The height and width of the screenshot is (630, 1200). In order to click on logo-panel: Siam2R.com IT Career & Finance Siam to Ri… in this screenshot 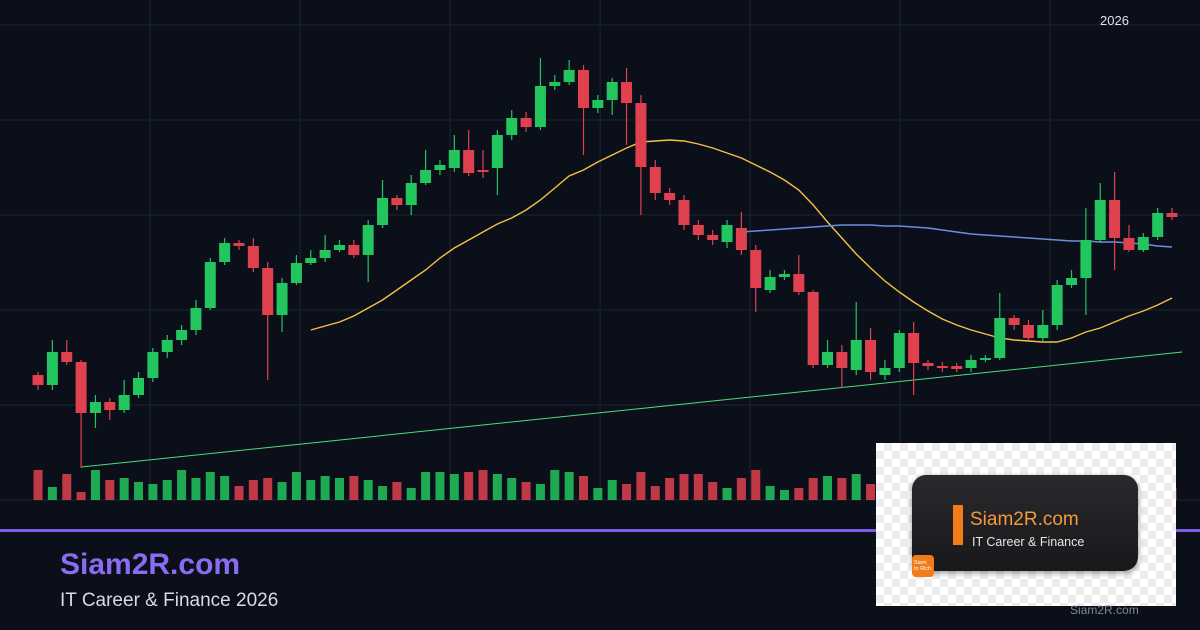, I will do `click(1026, 524)`.